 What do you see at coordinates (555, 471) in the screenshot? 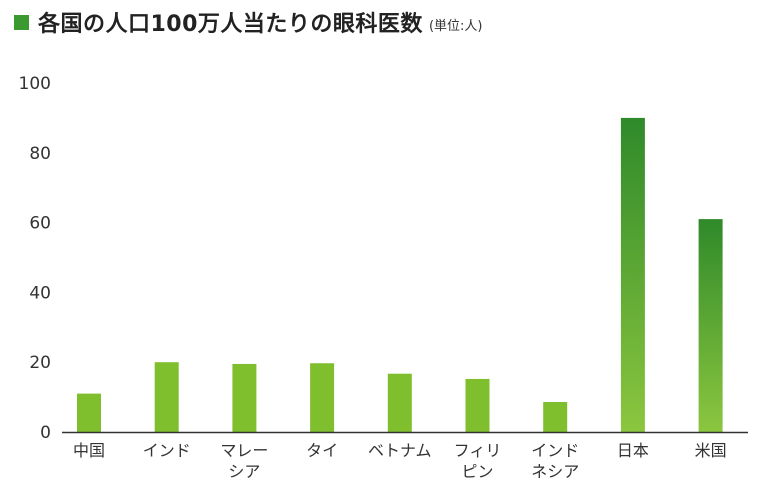
I see `x-tick-label: ネシア` at bounding box center [555, 471].